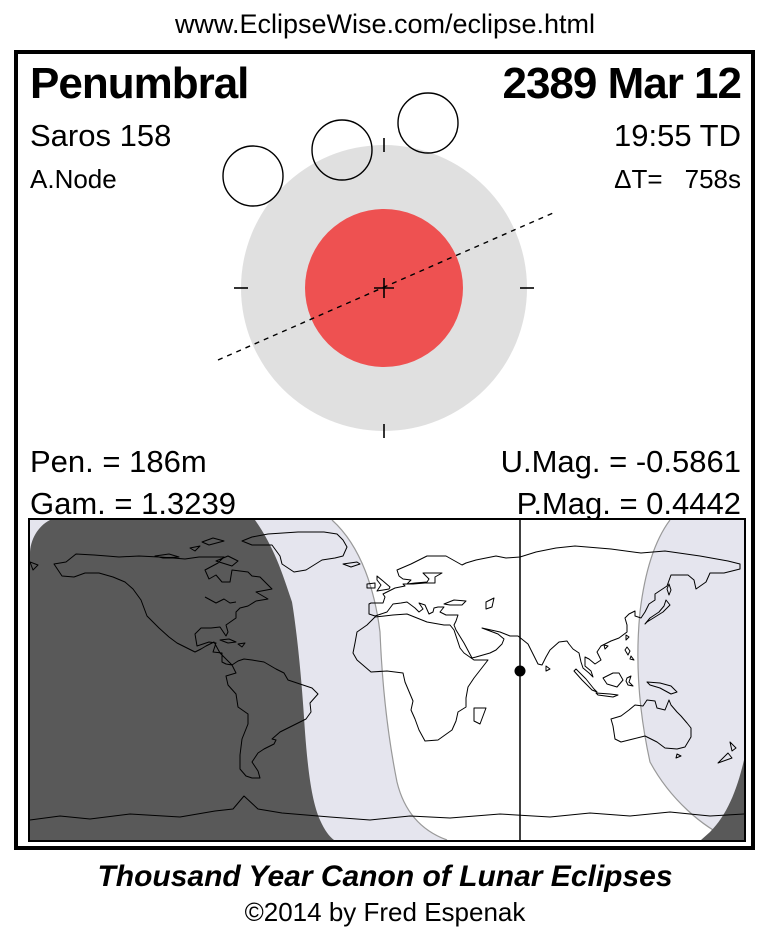 The height and width of the screenshot is (940, 770). What do you see at coordinates (722, 800) in the screenshot?
I see `map-not-visible-zone-east` at bounding box center [722, 800].